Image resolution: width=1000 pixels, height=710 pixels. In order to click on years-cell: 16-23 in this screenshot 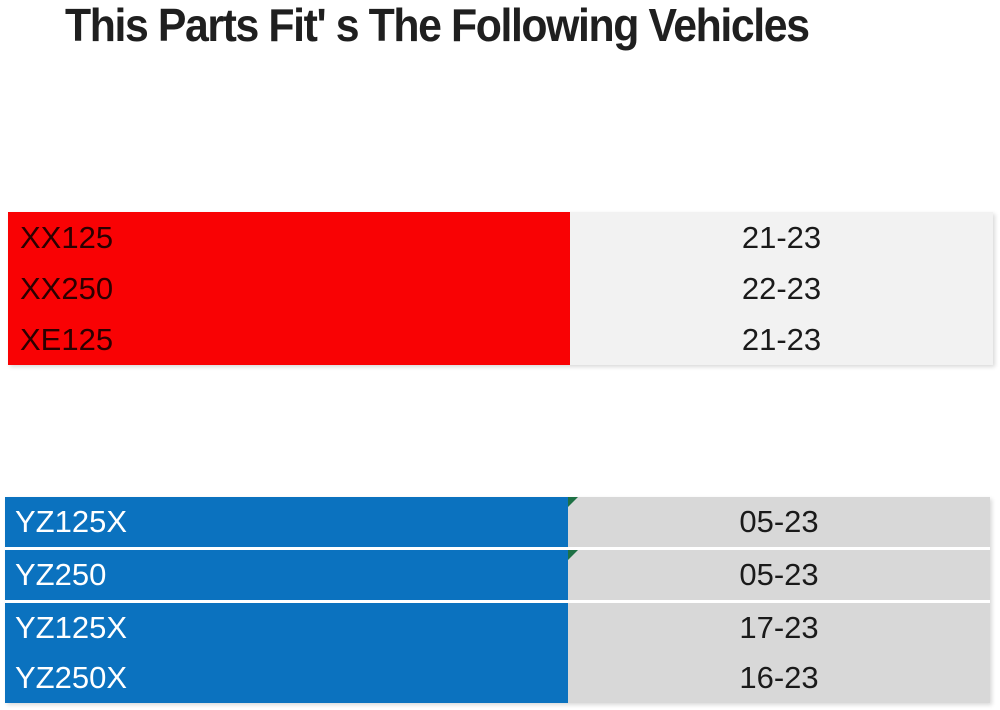, I will do `click(779, 678)`.